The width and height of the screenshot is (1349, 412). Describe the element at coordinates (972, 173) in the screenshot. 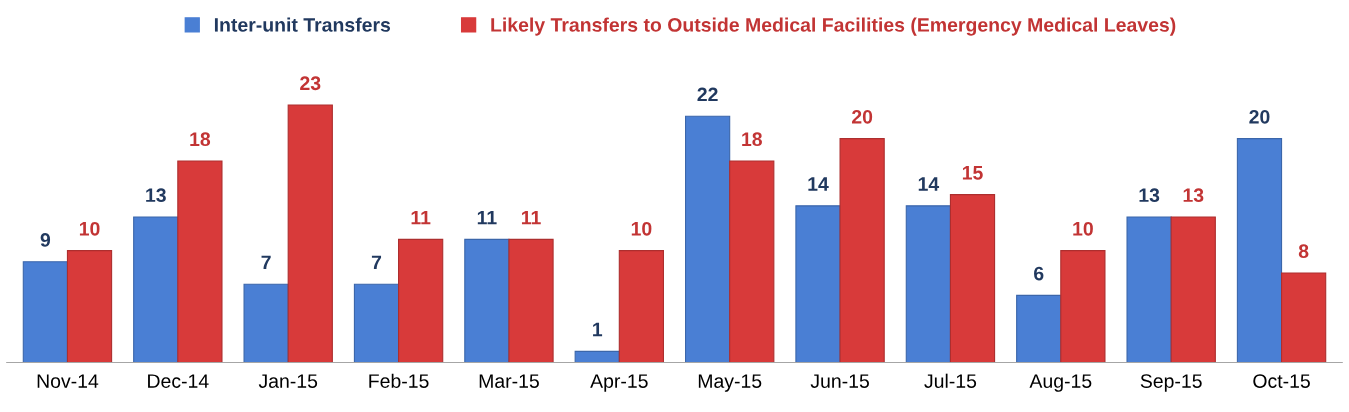

I see `data-label: 15` at that location.